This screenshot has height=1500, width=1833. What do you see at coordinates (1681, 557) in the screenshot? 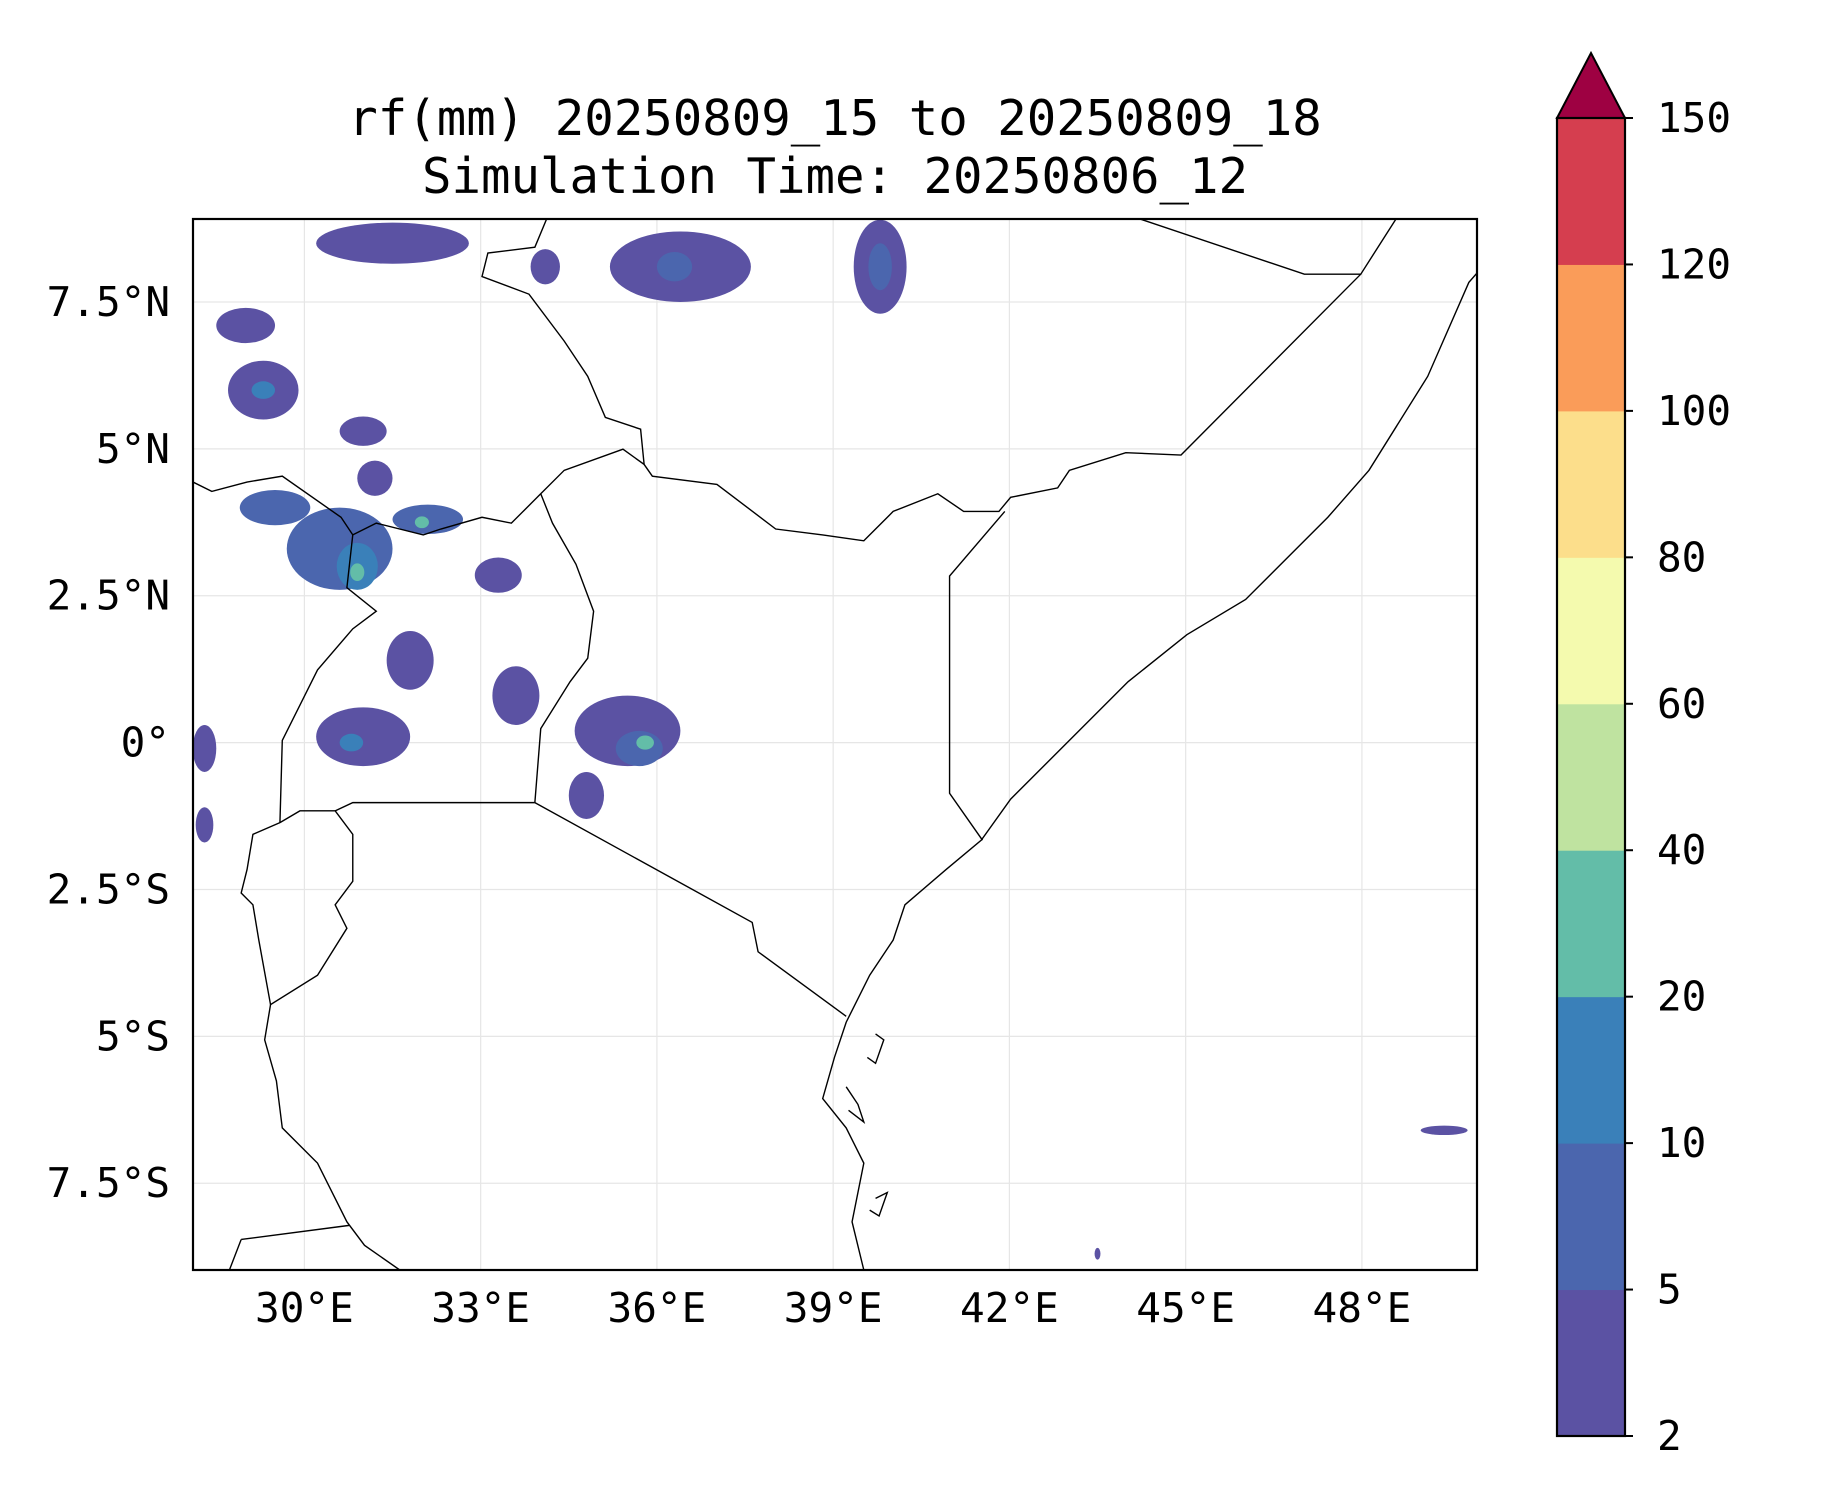
I see `colorbar-tick-label: 80` at bounding box center [1681, 557].